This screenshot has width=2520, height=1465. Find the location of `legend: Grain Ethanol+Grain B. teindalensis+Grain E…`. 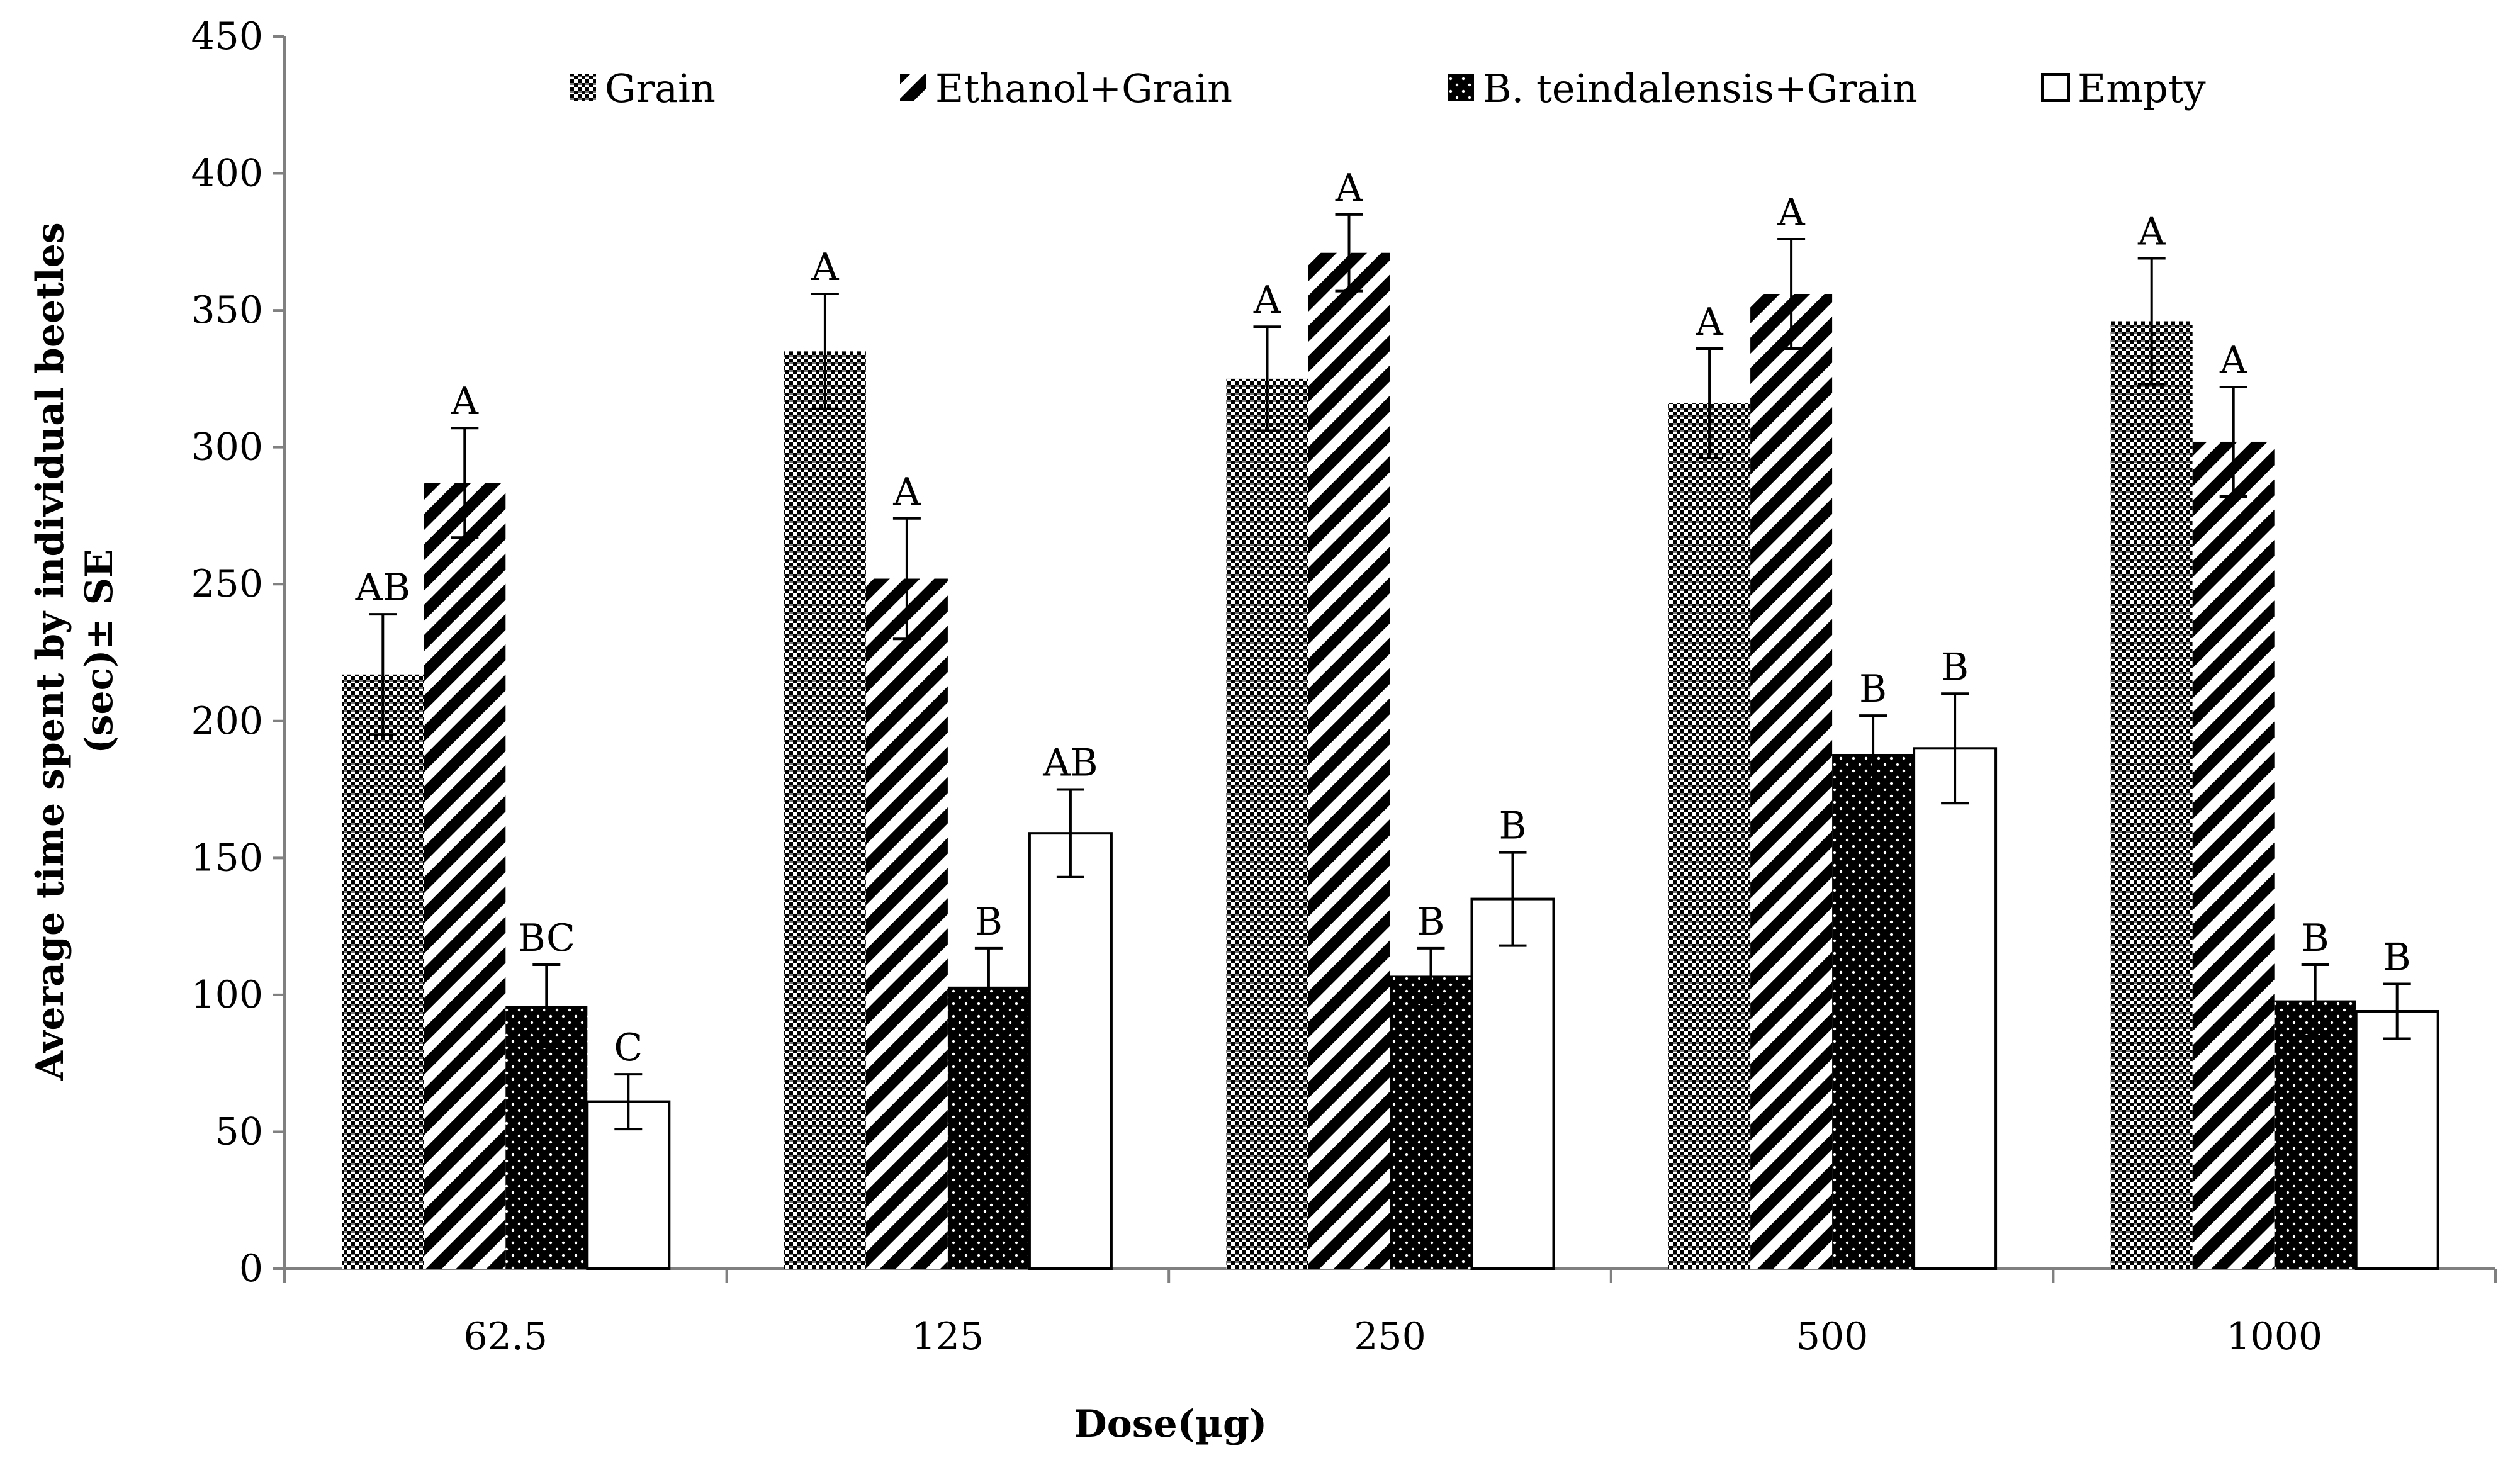

legend: Grain Ethanol+Grain B. teindalensis+Grain E… is located at coordinates (1388, 88).